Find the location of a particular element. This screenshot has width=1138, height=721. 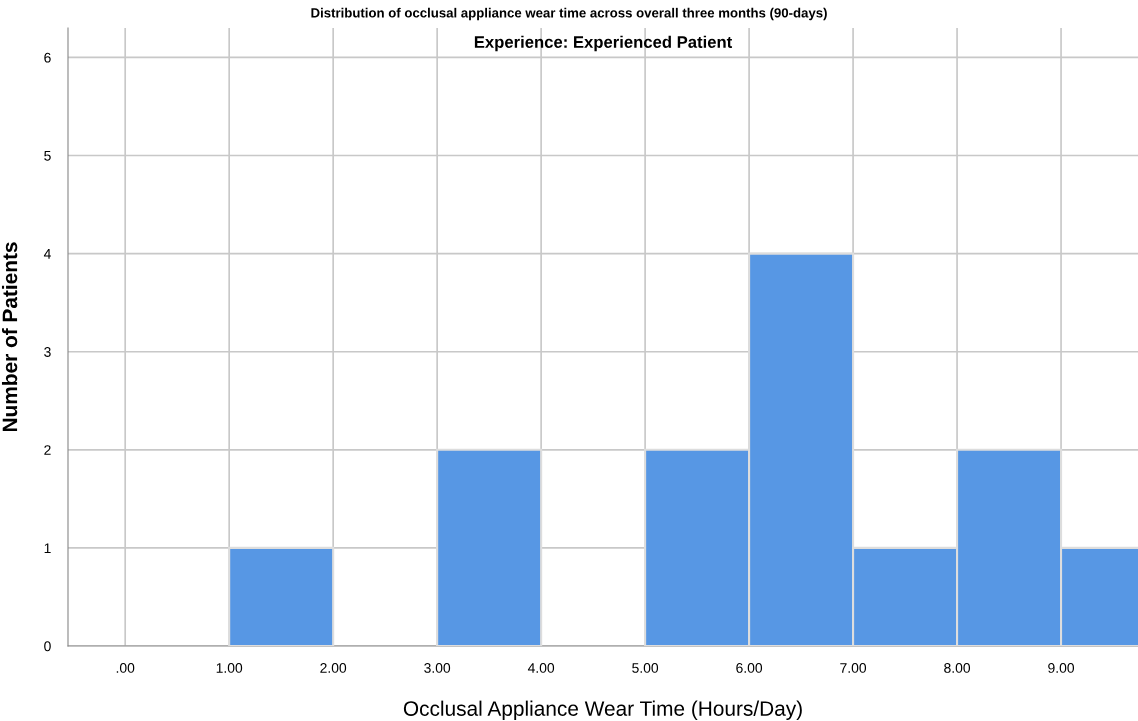

y-tick-label: 1 is located at coordinates (47, 548).